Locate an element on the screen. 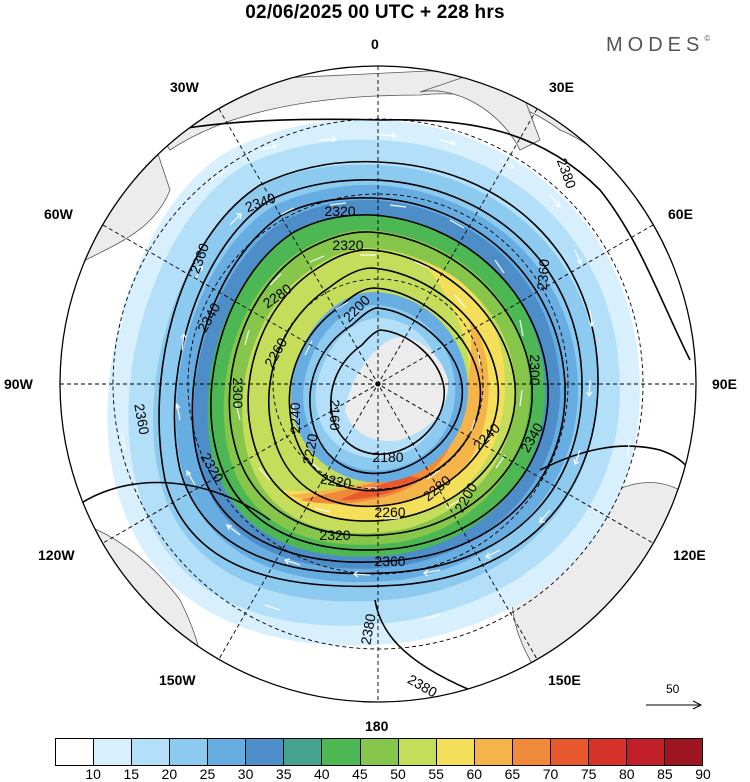 The image size is (750, 782). colorbar-tick-label: 55 is located at coordinates (436, 774).